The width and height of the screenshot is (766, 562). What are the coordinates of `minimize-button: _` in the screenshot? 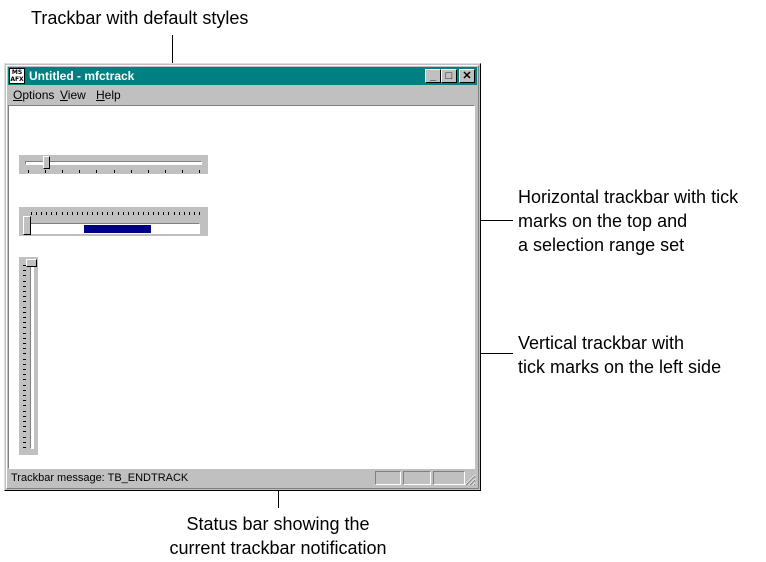 It's located at (433, 76).